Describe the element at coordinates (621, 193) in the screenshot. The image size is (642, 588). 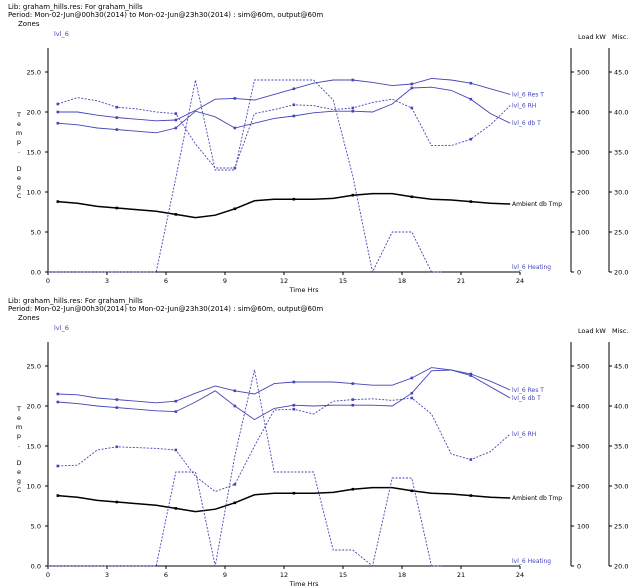
I see `misc-tick-label: 30.0` at that location.